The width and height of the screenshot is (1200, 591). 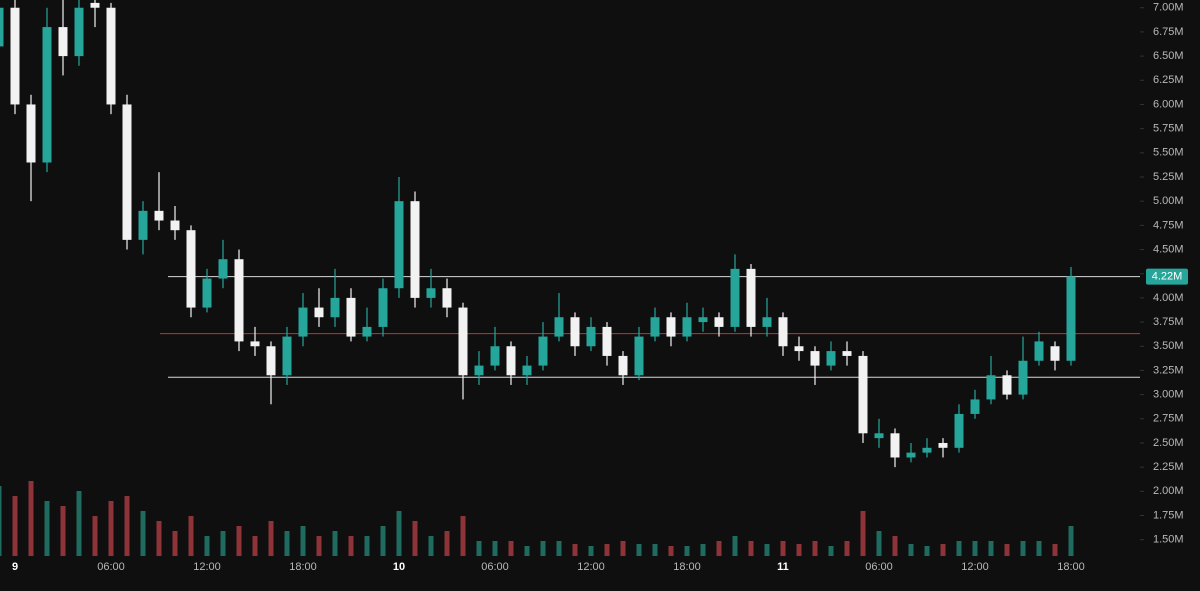 I want to click on y-tick-label: 1.50M, so click(x=1168, y=540).